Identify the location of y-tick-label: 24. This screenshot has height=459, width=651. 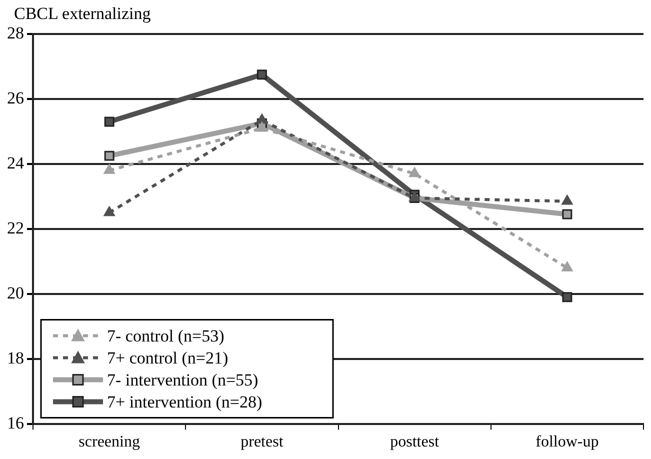
(15, 162).